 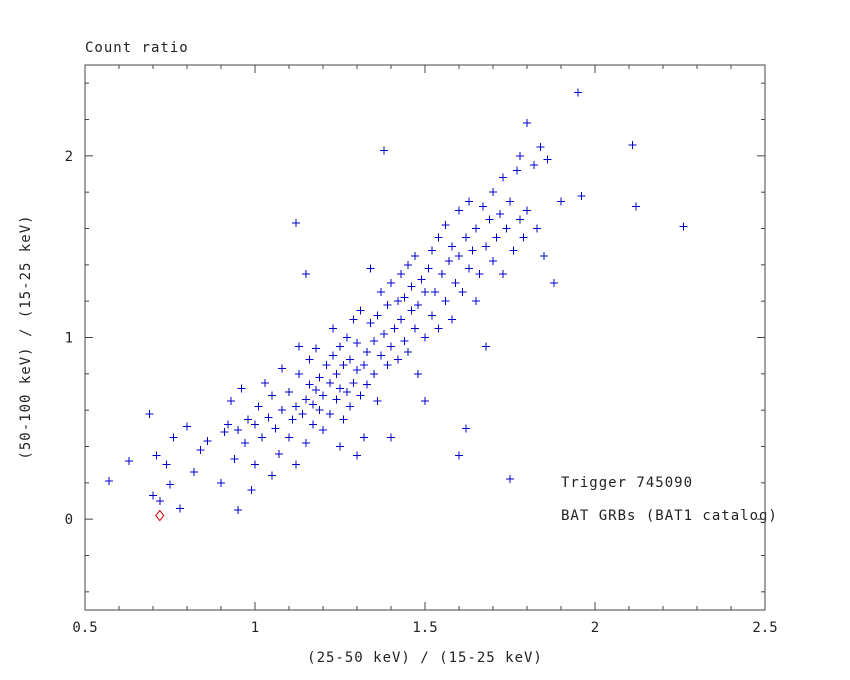 I want to click on x-tick-label: 1.5, so click(x=424, y=628).